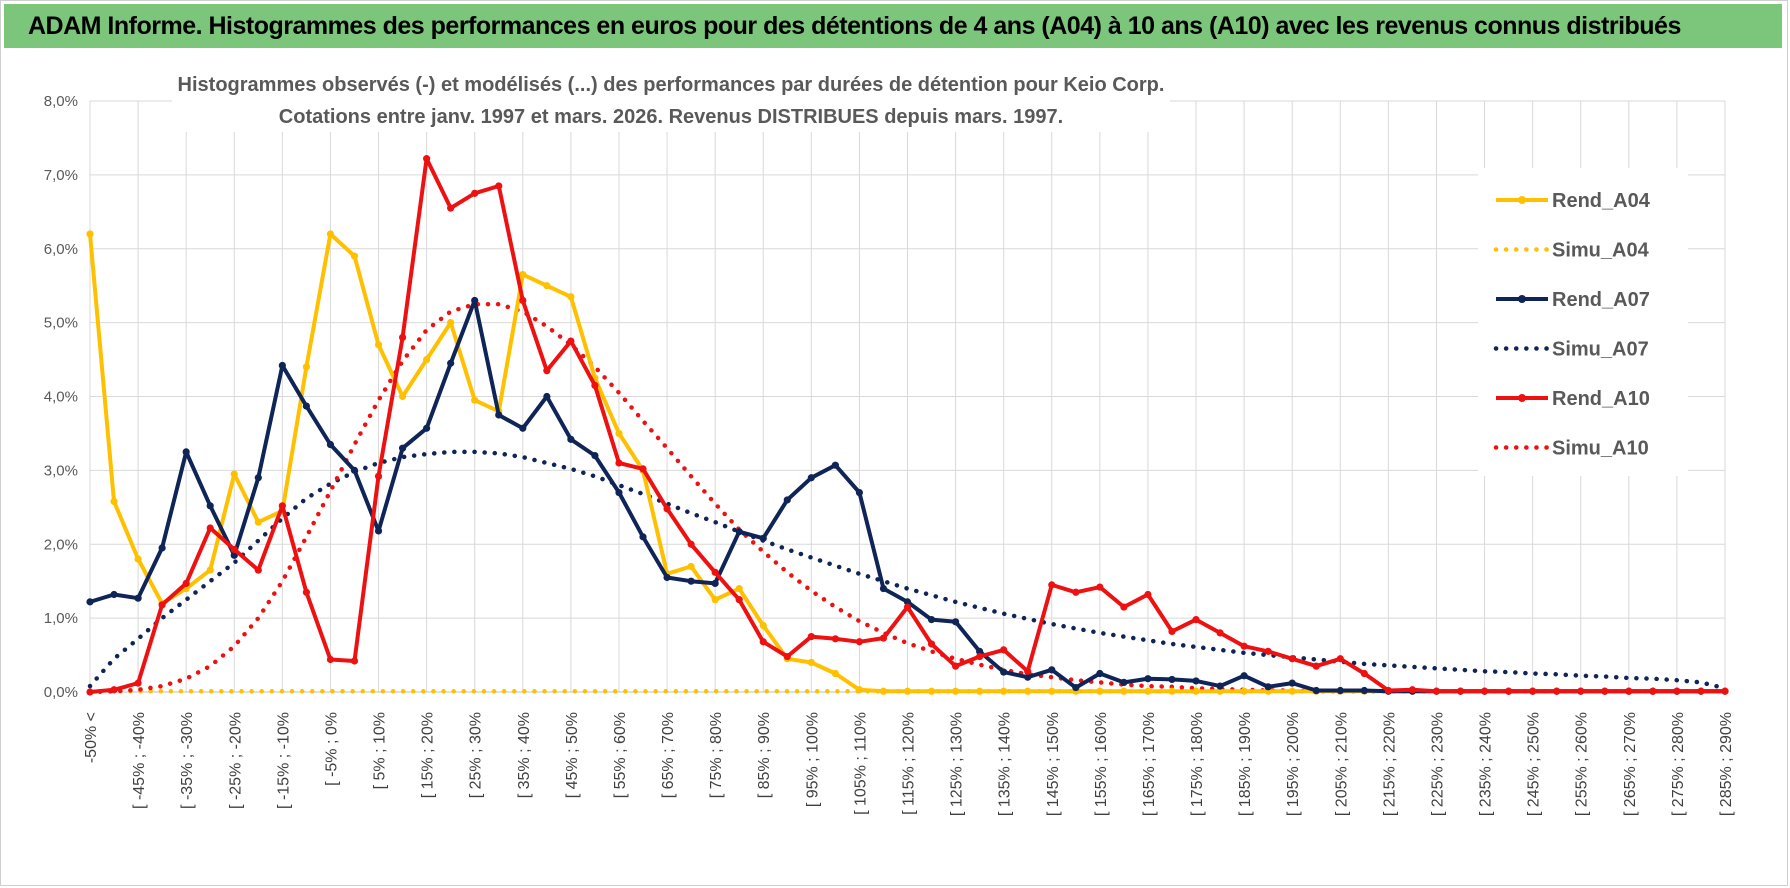  What do you see at coordinates (1600, 350) in the screenshot?
I see `legend-label: Simu_A07` at bounding box center [1600, 350].